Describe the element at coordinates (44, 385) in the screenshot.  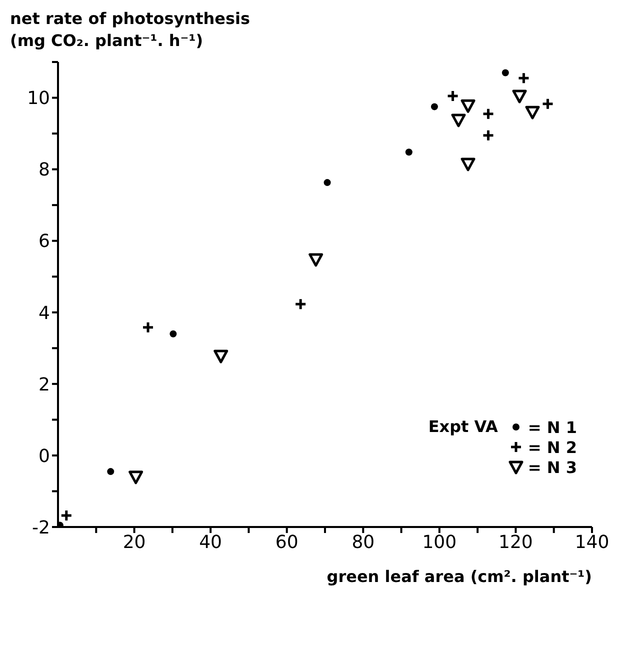
I see `y-tick-label: 2` at that location.